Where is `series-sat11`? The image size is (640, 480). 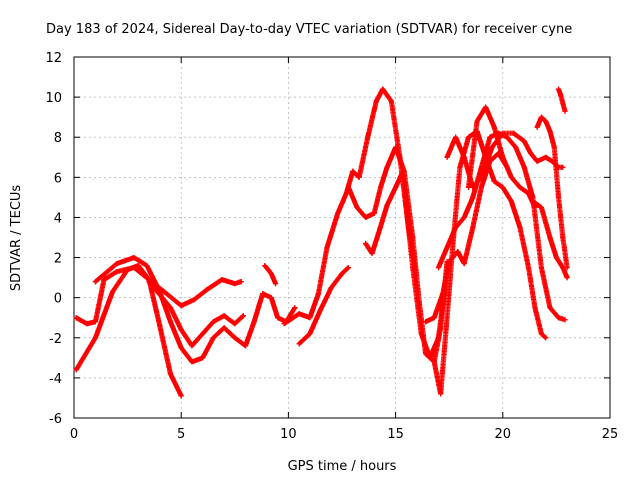
series-sat11 is located at coordinates (466, 237).